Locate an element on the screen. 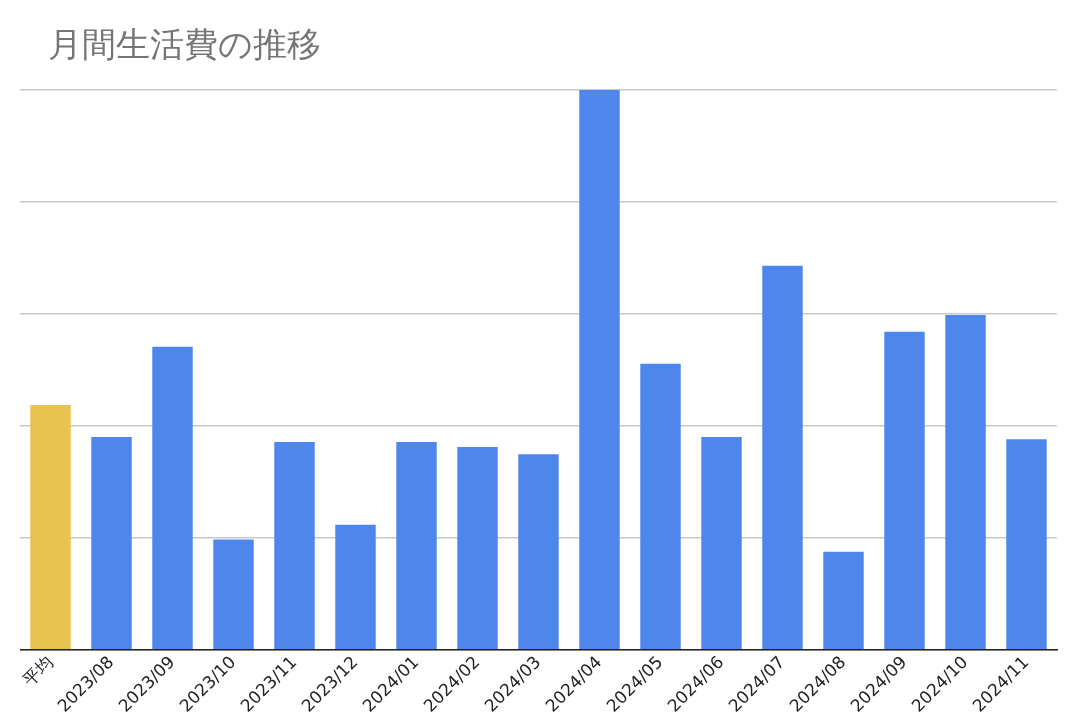 The width and height of the screenshot is (1072, 722). chart-title: 月間生活費の推移 is located at coordinates (184, 44).